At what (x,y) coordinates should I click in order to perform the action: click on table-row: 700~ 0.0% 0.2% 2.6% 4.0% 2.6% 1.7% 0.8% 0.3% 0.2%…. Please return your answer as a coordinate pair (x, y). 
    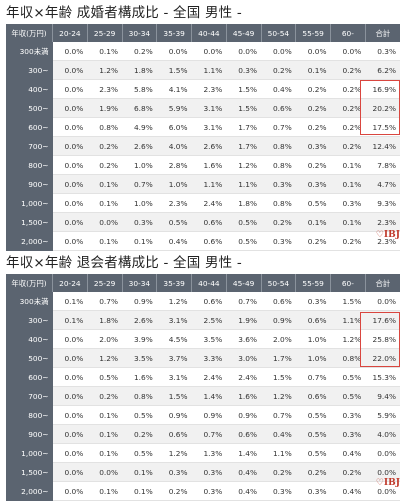
    Looking at the image, I should click on (203, 146).